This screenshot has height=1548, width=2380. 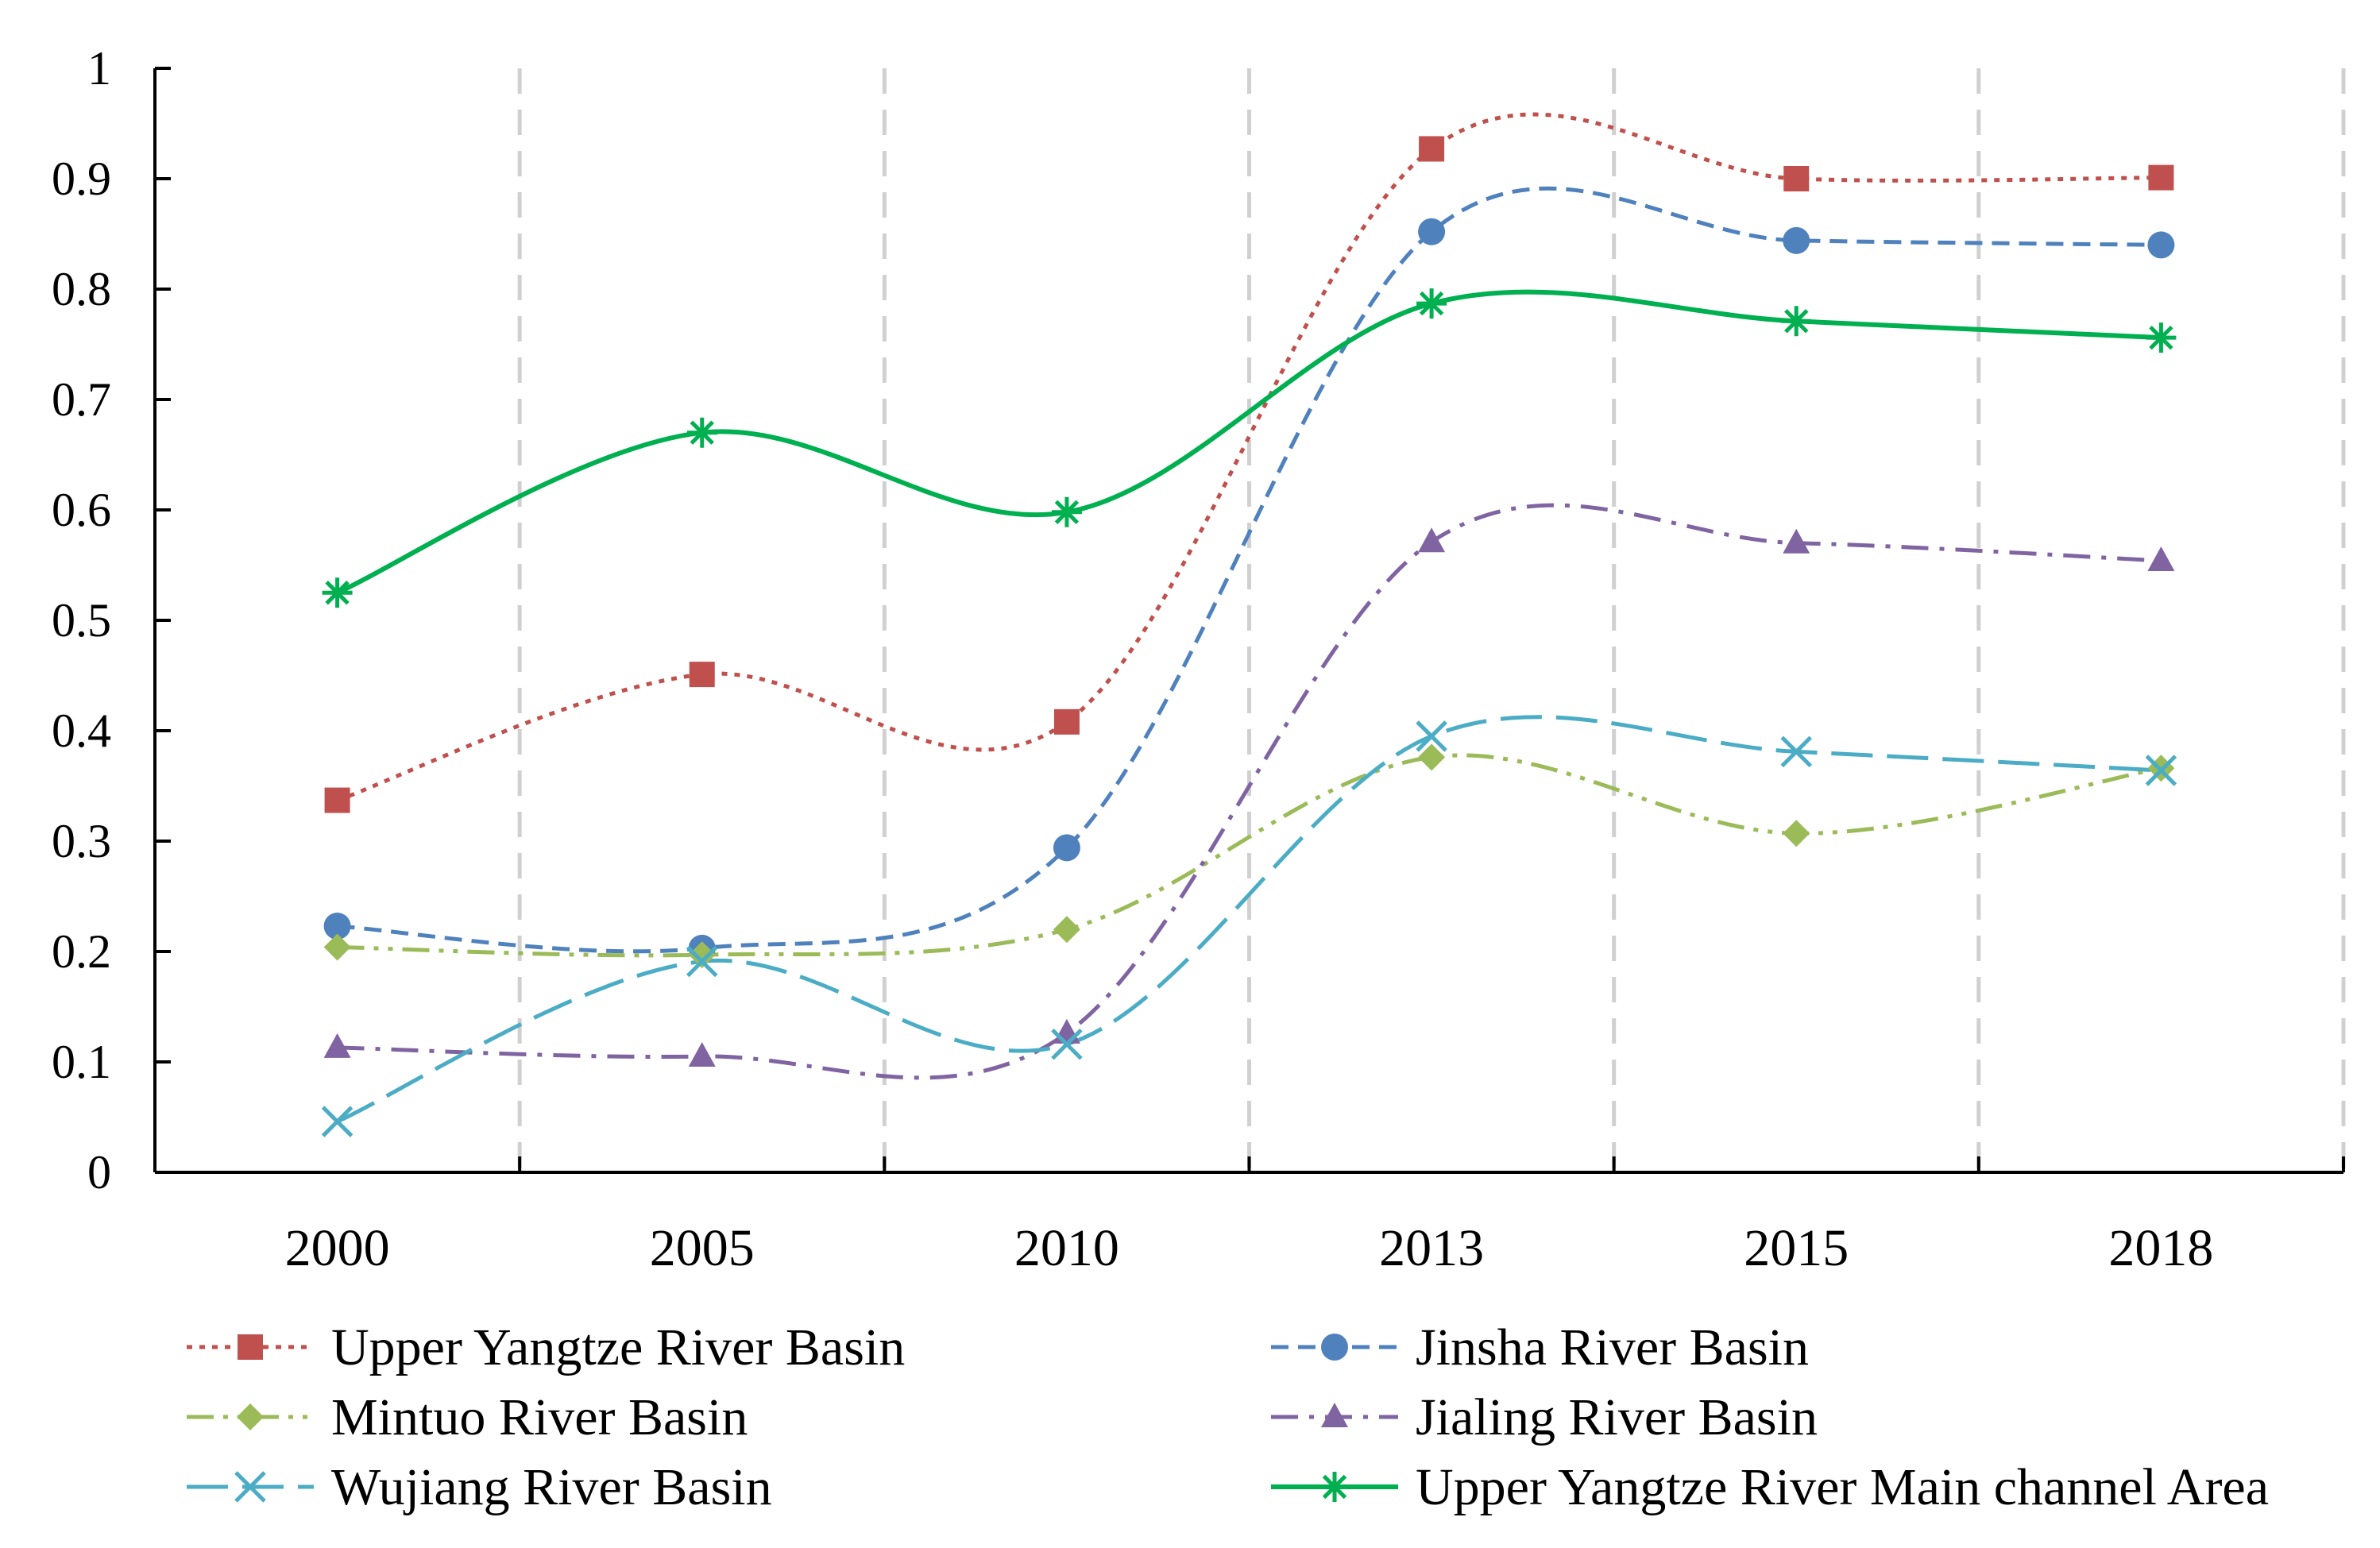 I want to click on legend-label: Jialing River Basin, so click(x=1617, y=1417).